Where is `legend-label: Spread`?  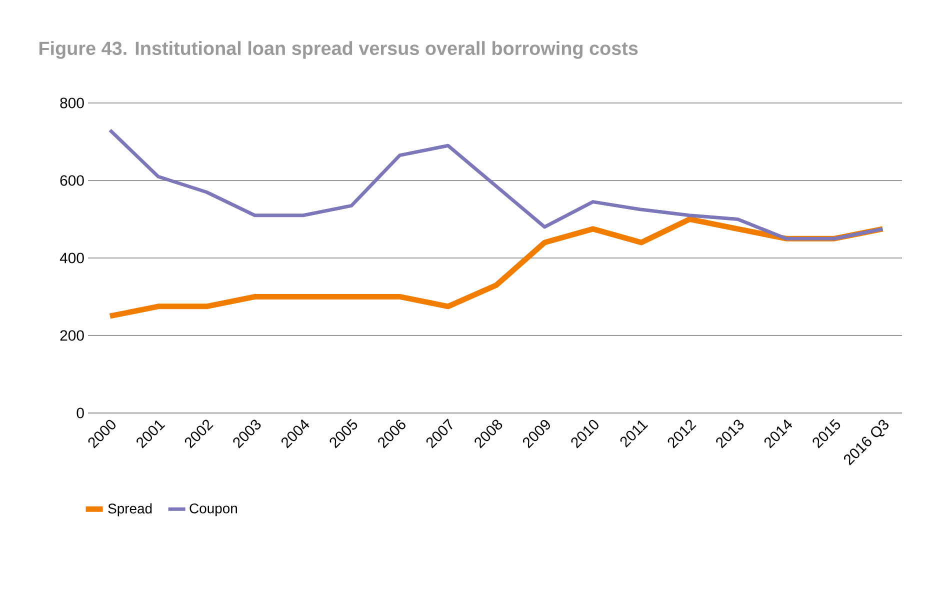 legend-label: Spread is located at coordinates (130, 509).